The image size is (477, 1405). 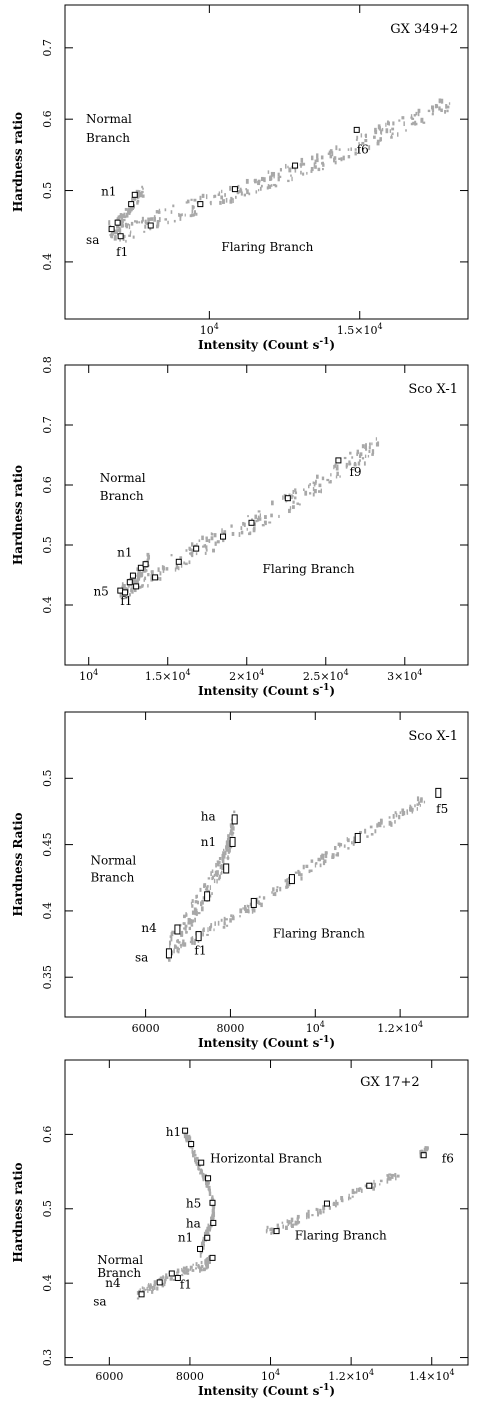 I want to click on annotation: sa, so click(x=92, y=240).